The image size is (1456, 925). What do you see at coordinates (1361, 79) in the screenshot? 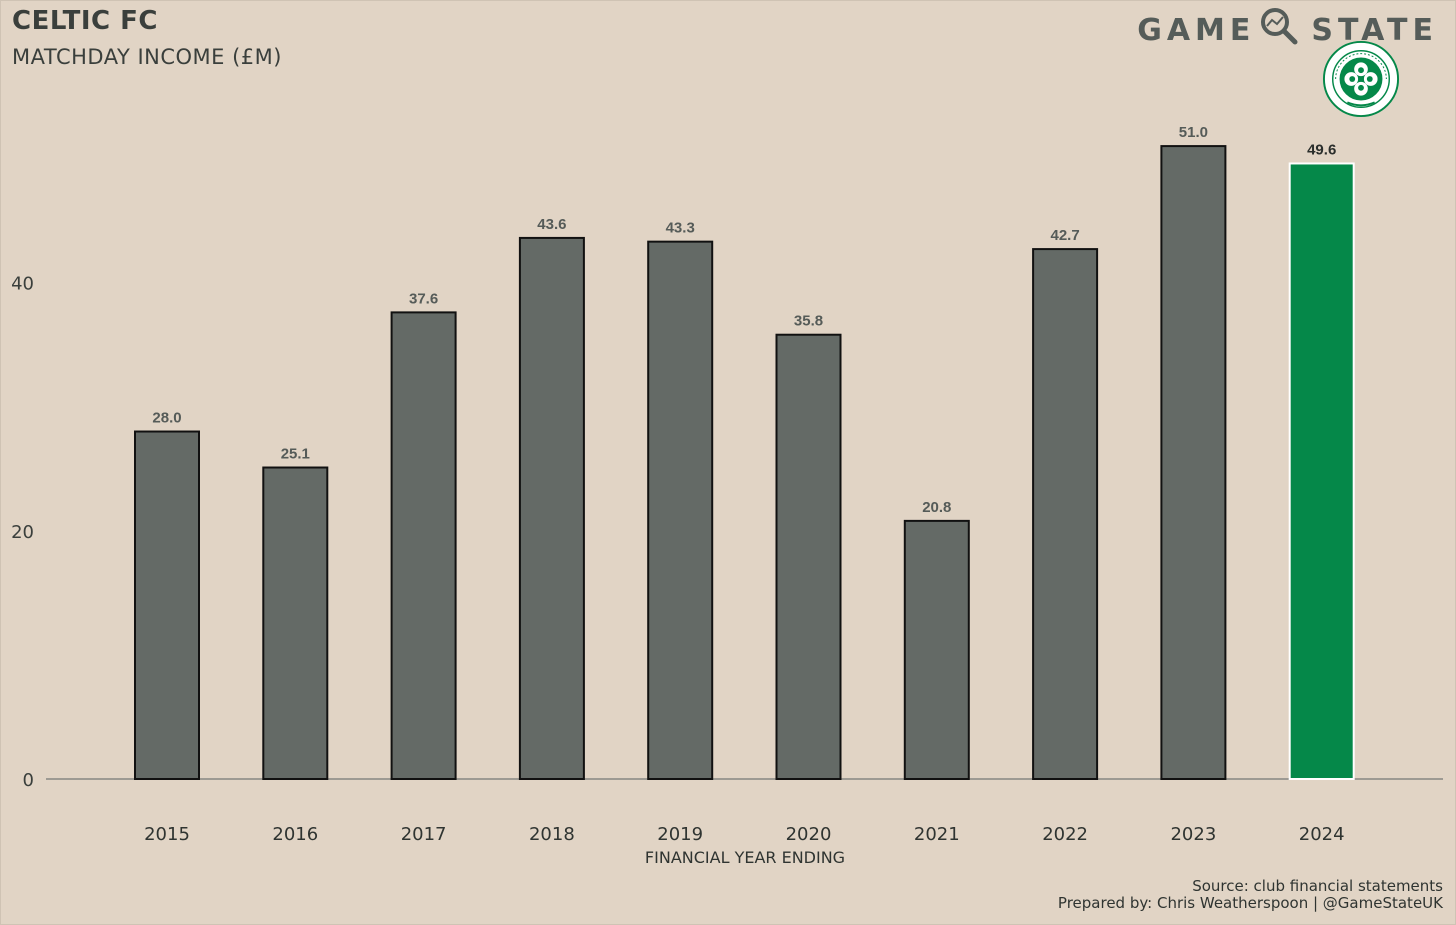
I see `celtic-crest-logo` at bounding box center [1361, 79].